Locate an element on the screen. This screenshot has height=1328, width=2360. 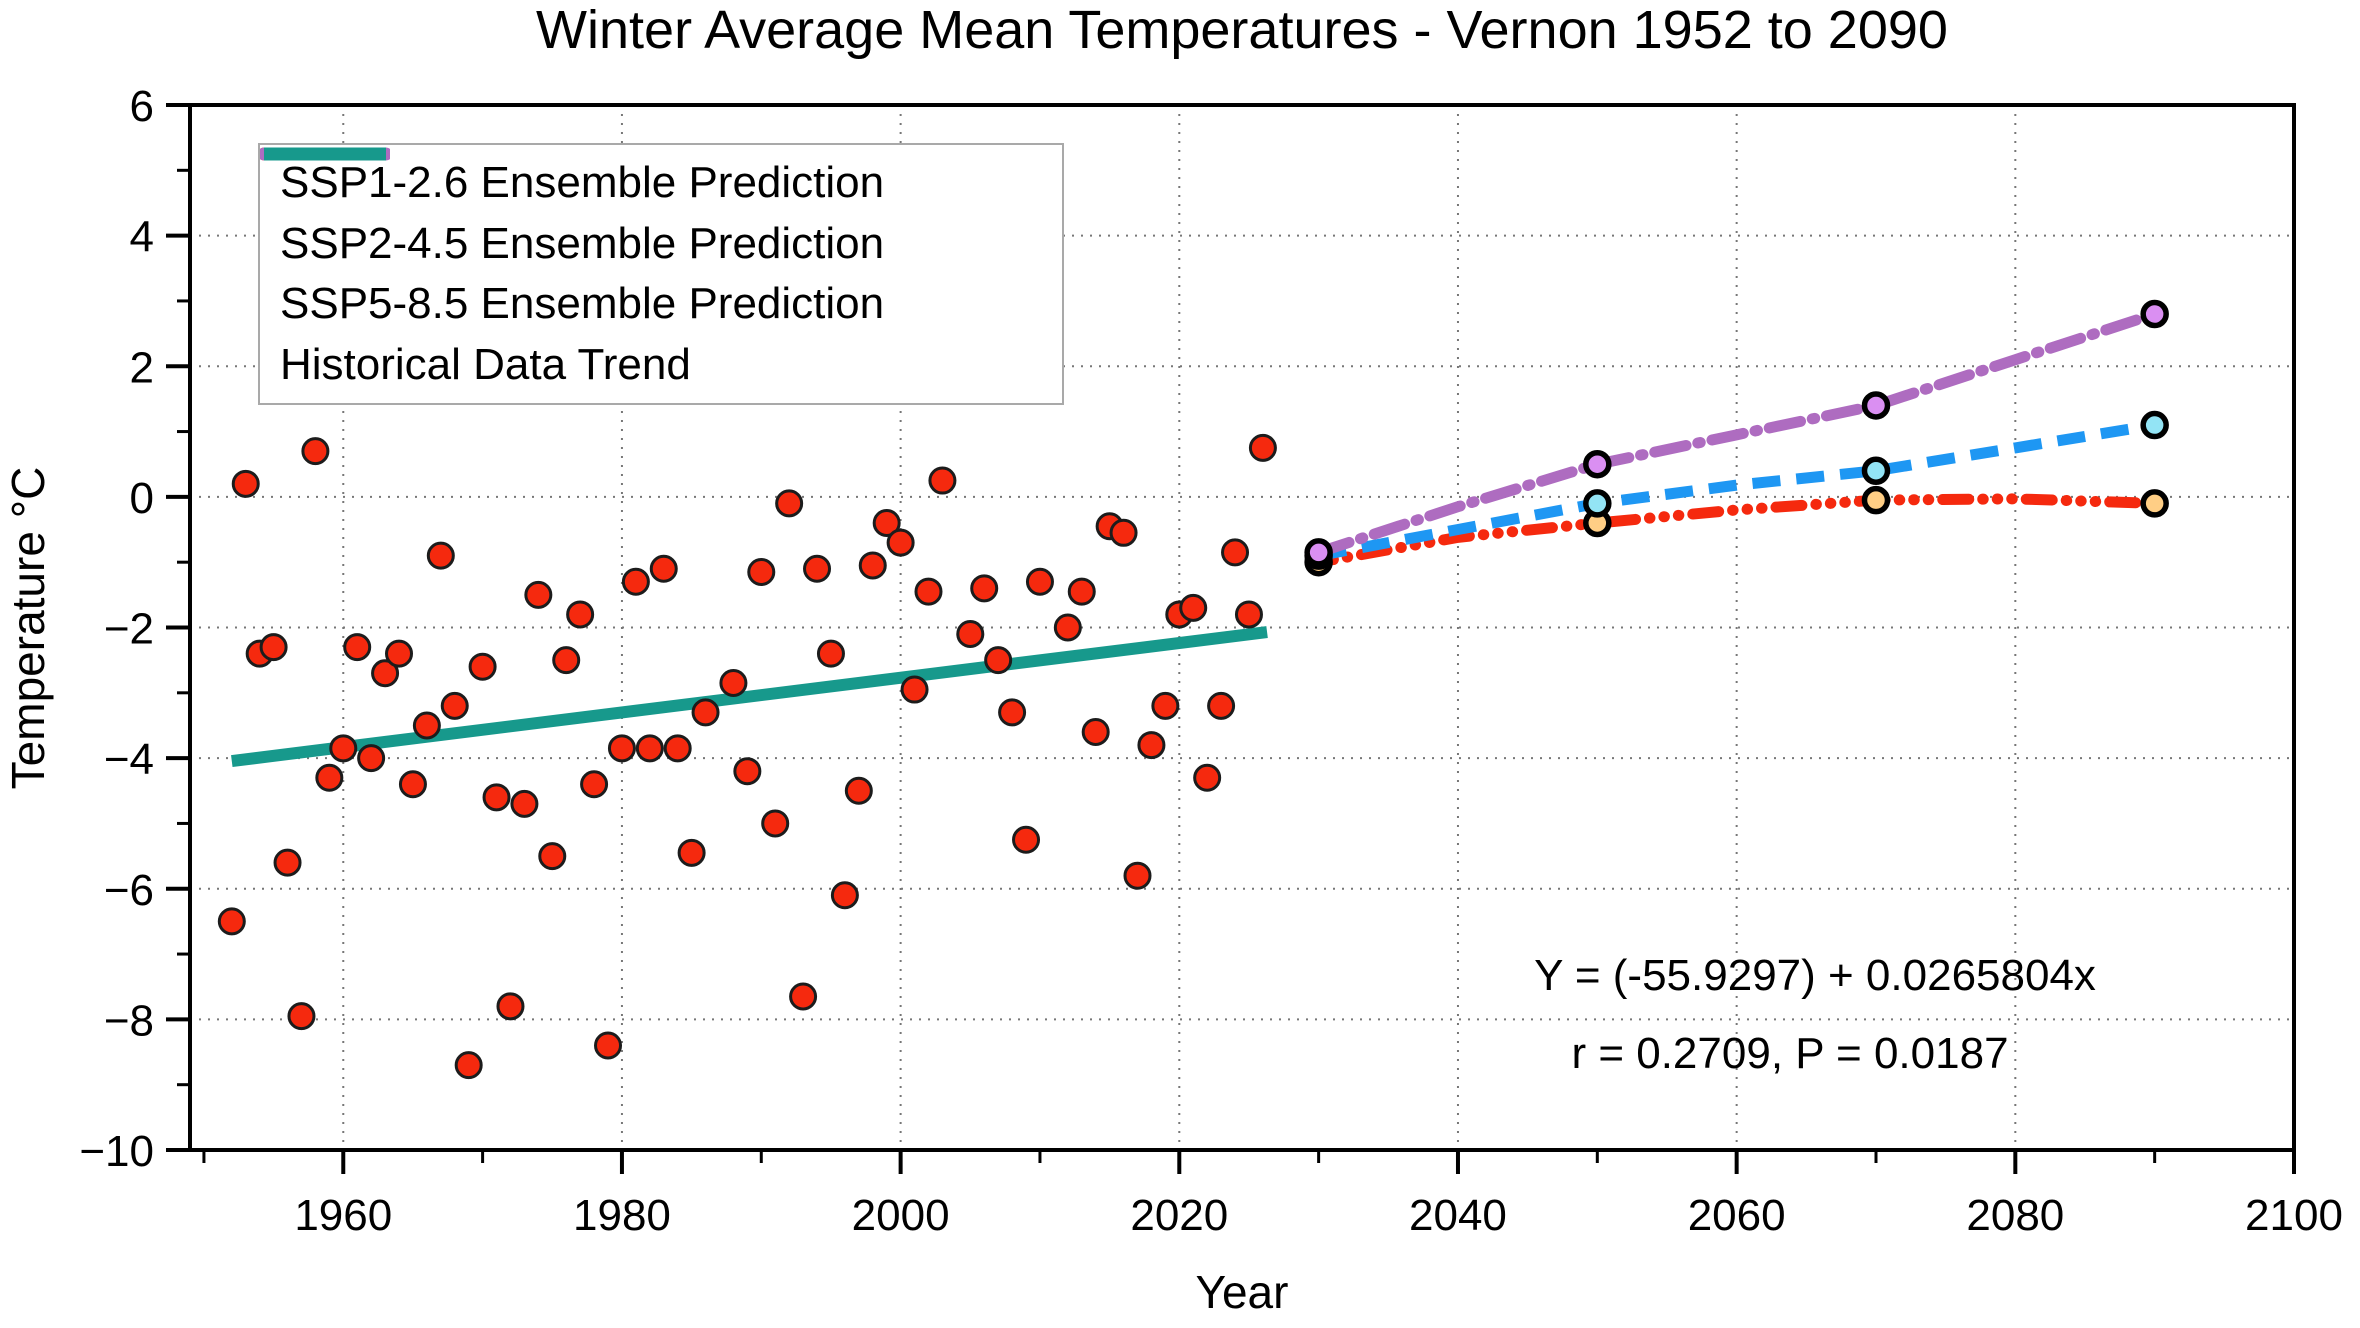
y-tick-label: −2 is located at coordinates (129, 629).